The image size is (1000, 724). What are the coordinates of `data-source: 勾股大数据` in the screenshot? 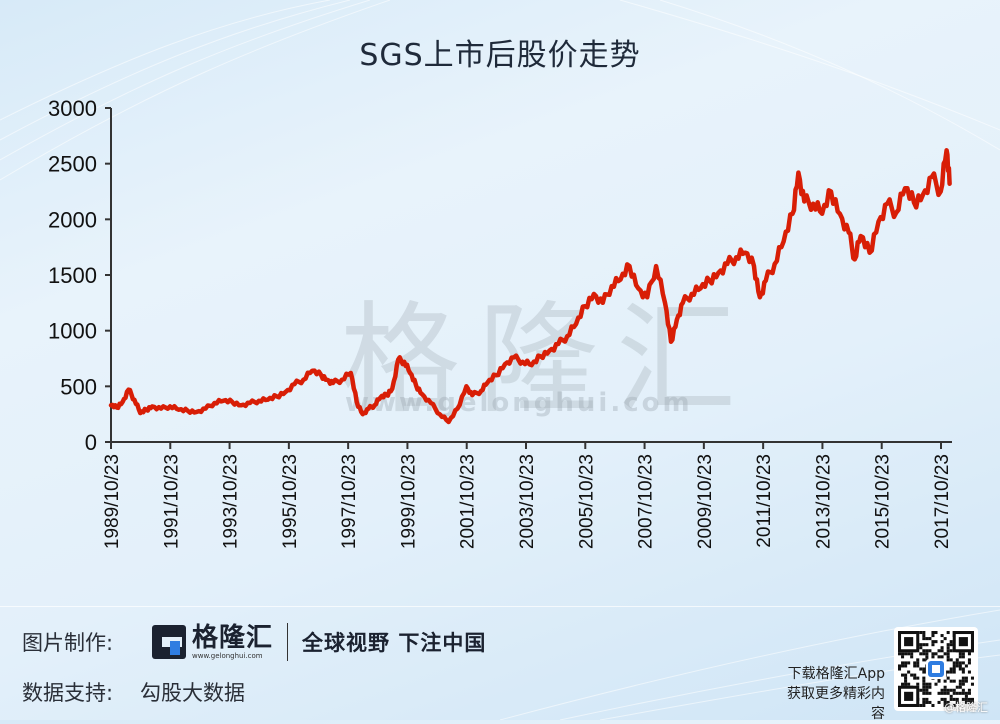 It's located at (192, 693).